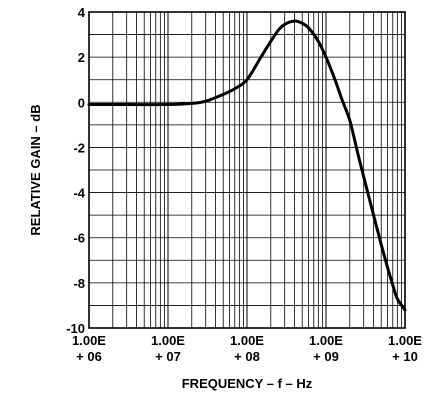 The height and width of the screenshot is (396, 435). What do you see at coordinates (75, 328) in the screenshot?
I see `y-tick-label: -10` at bounding box center [75, 328].